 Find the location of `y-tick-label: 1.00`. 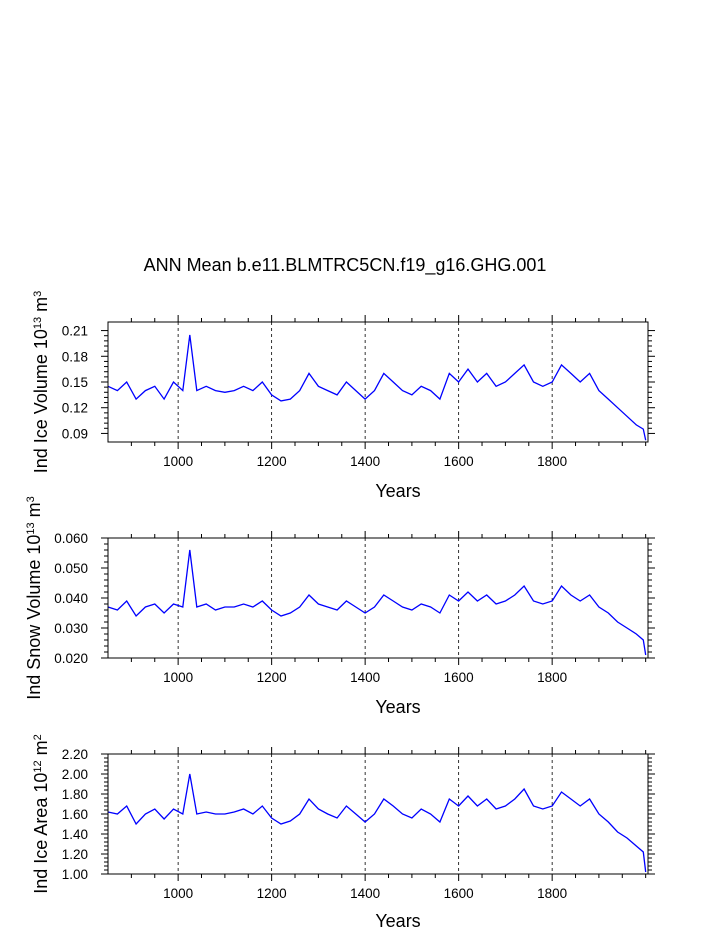

y-tick-label: 1.00 is located at coordinates (75, 874).